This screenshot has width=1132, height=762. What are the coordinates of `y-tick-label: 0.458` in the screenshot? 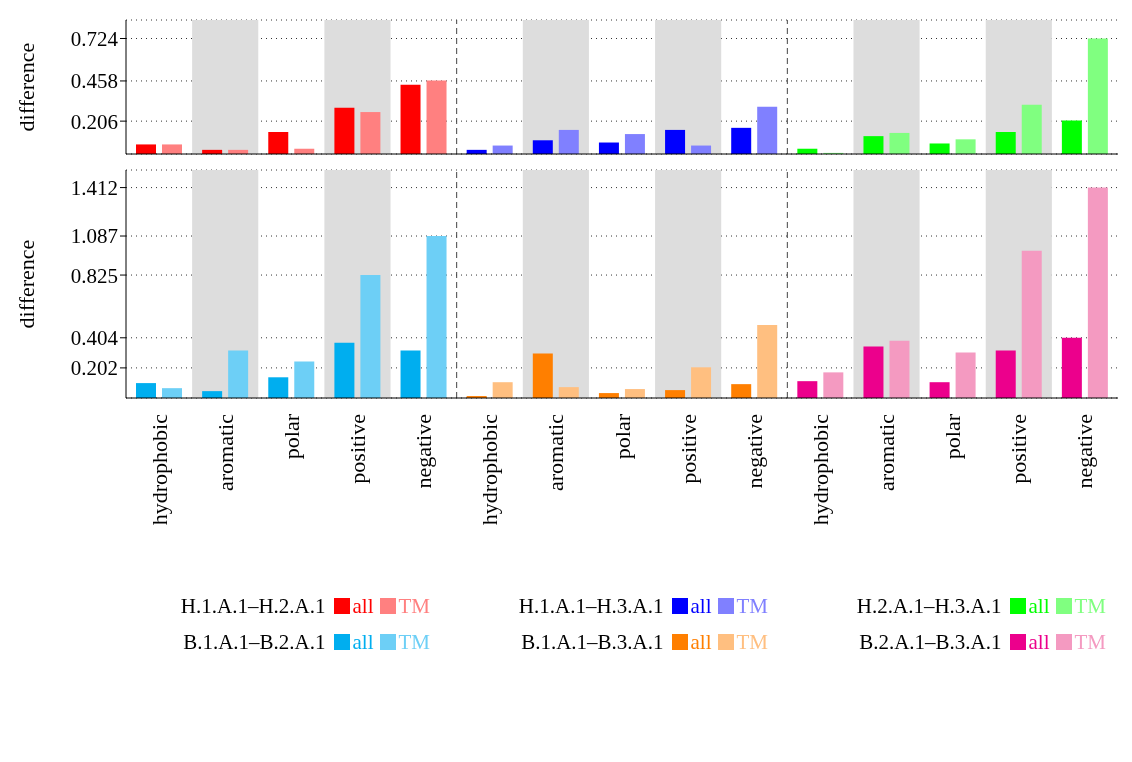 It's located at (94, 81).